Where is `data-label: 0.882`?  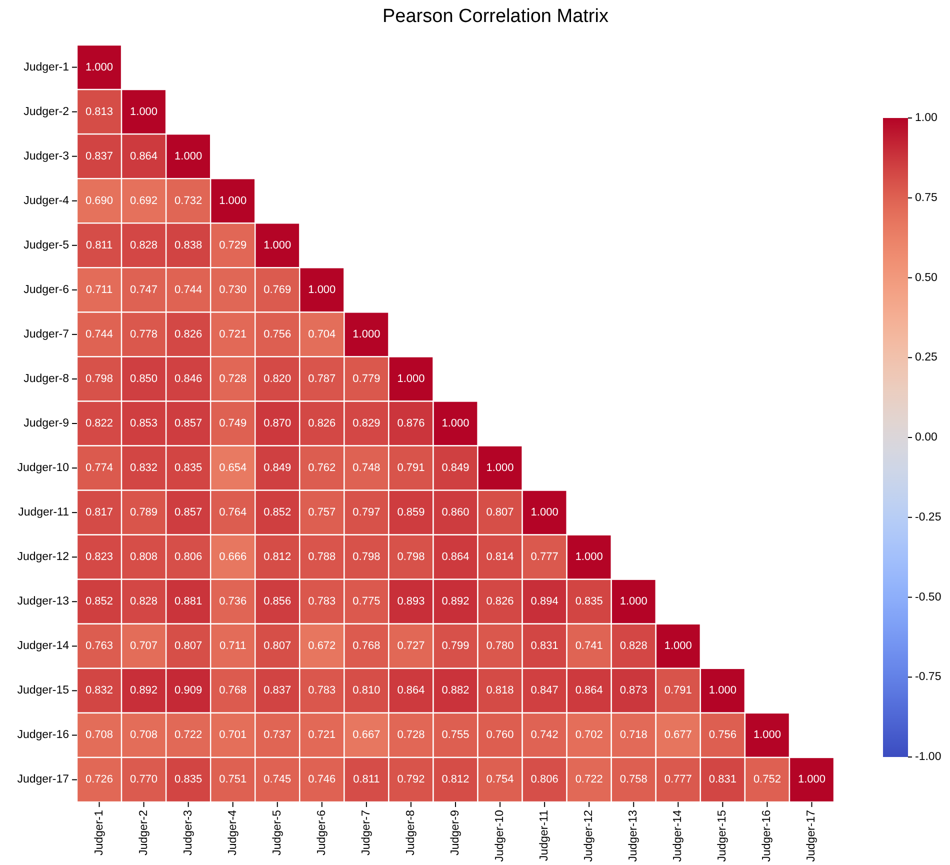 data-label: 0.882 is located at coordinates (456, 690).